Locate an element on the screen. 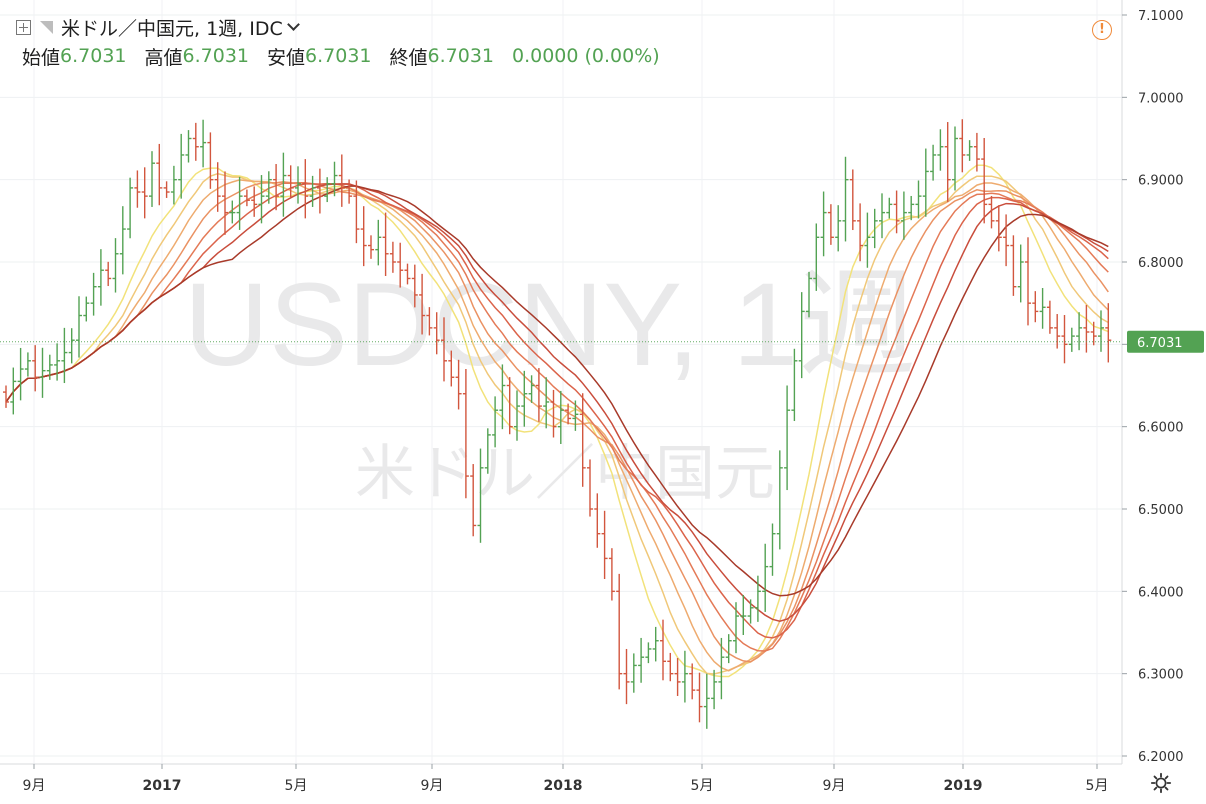  change-value: 0.0000 (0.00%) is located at coordinates (586, 56).